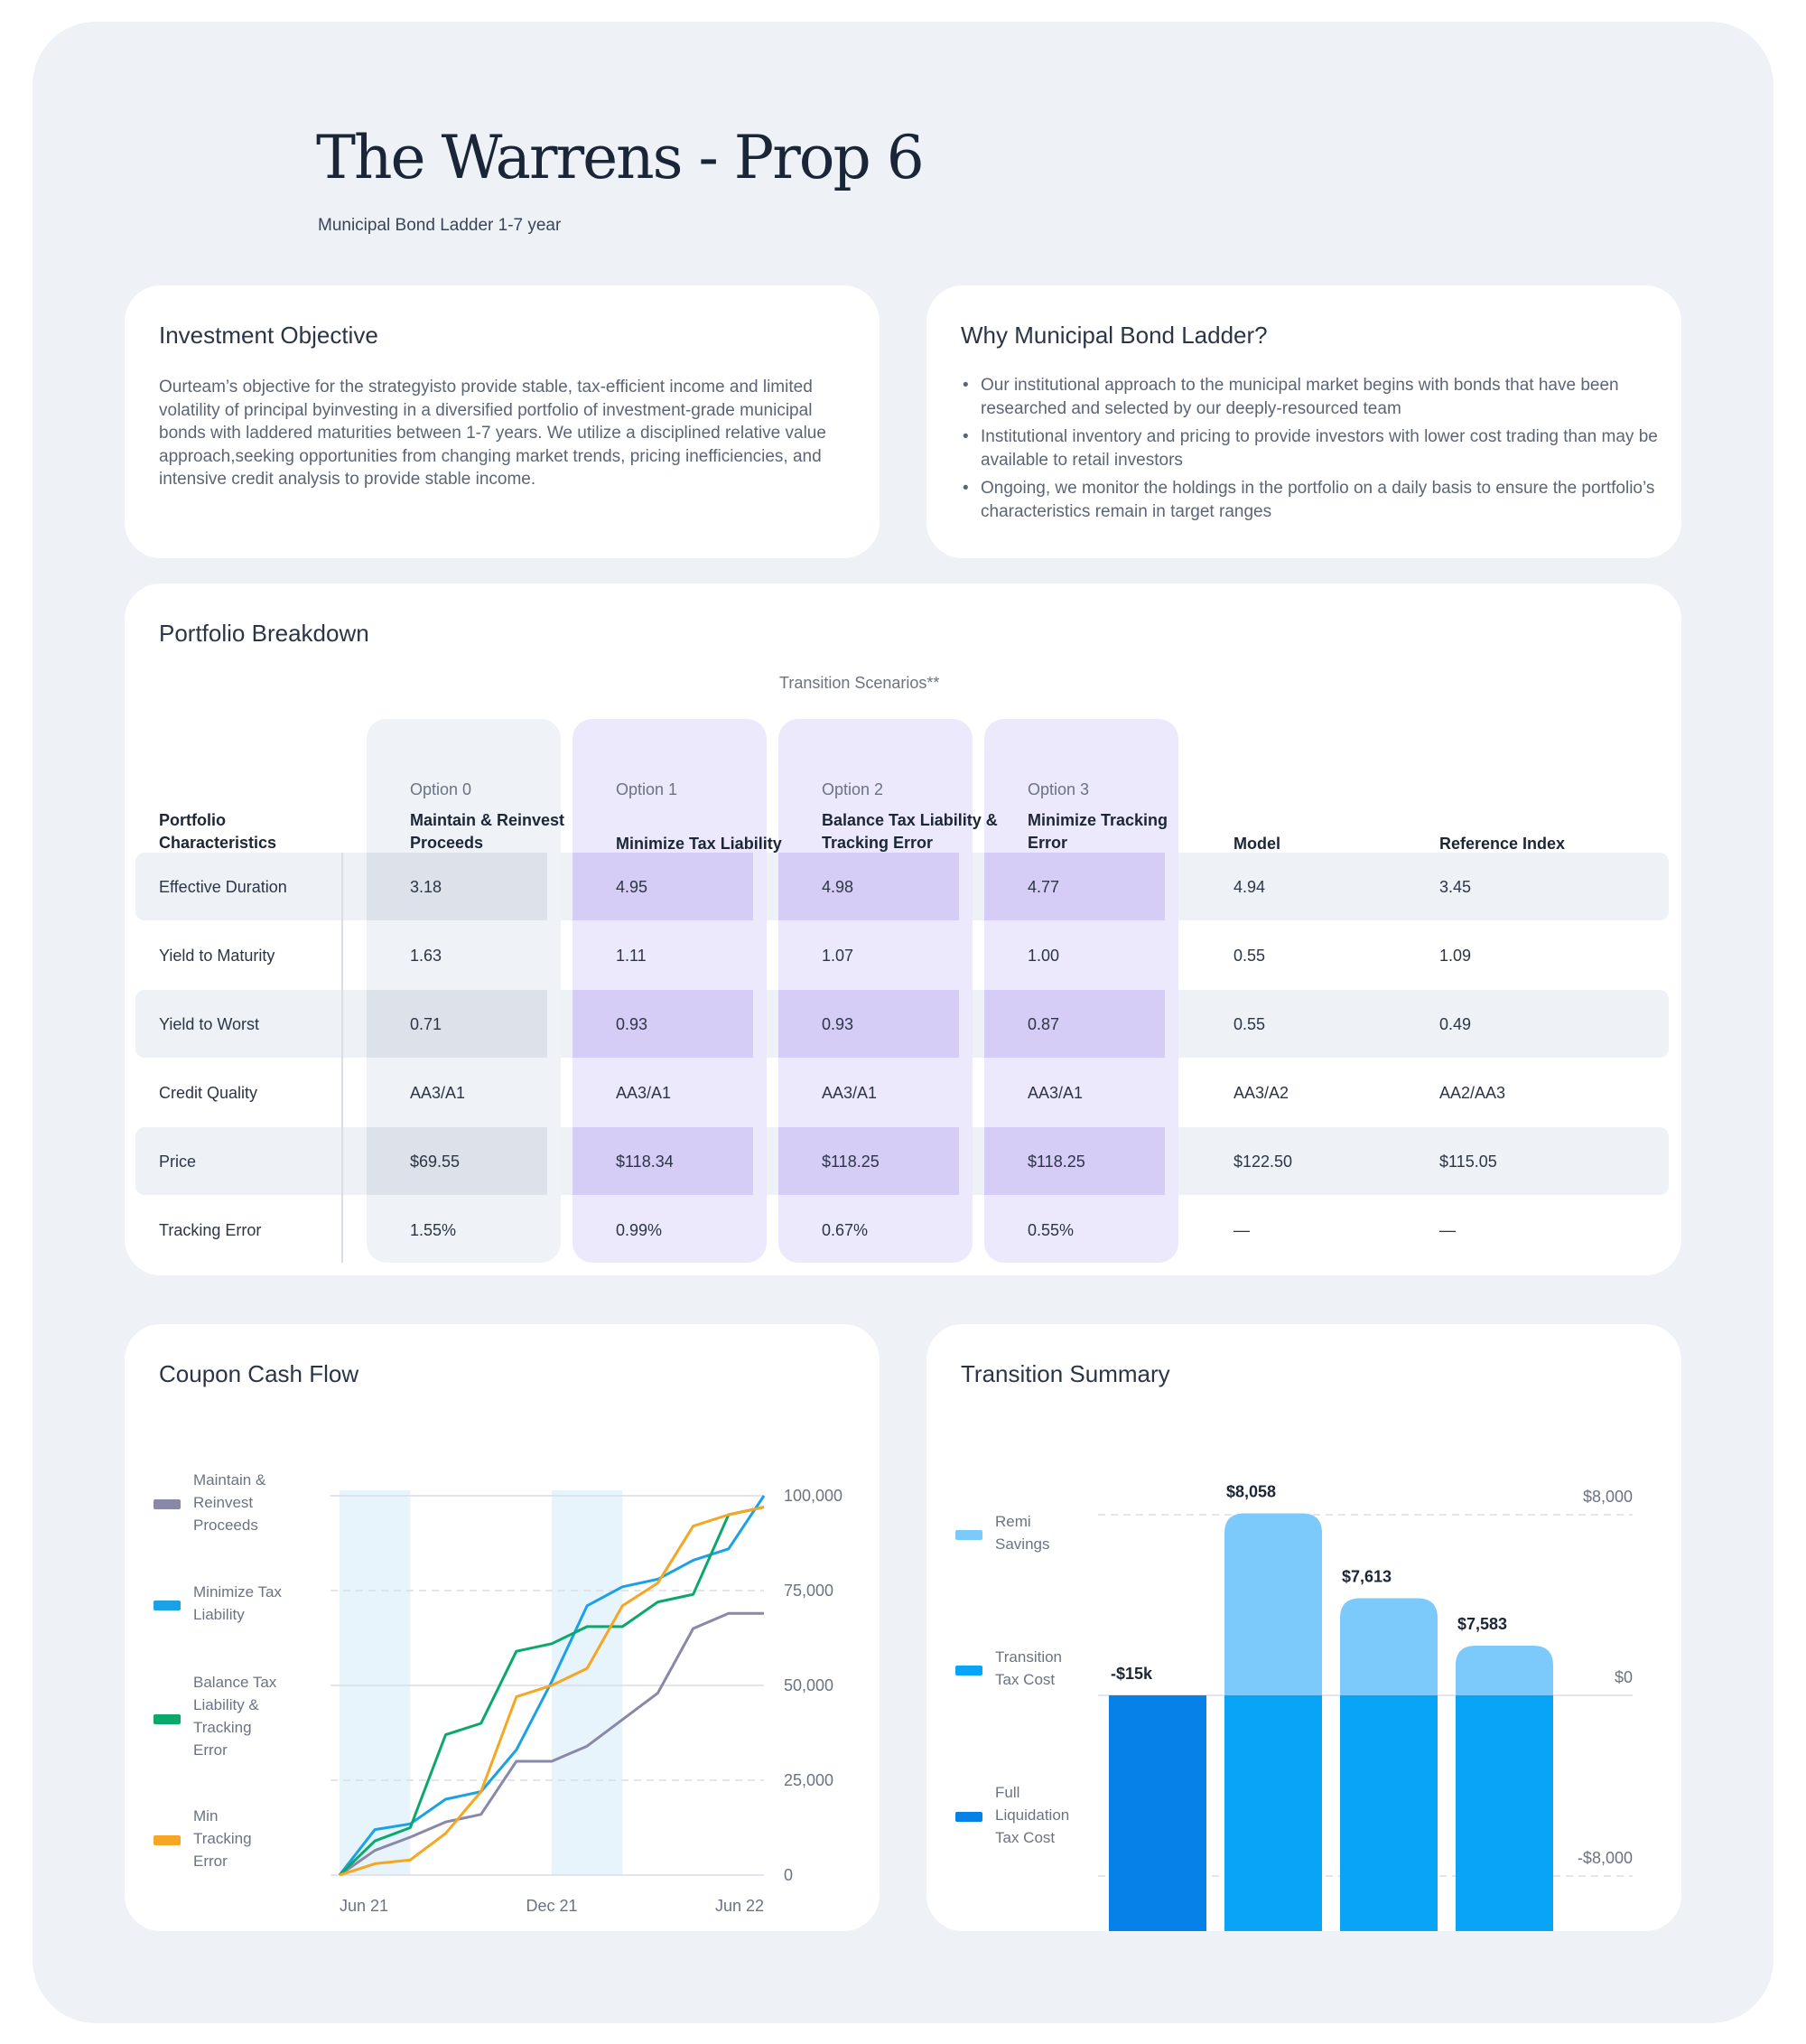 This screenshot has width=1806, height=2044. Describe the element at coordinates (210, 1230) in the screenshot. I see `row-label: Tracking Error` at that location.